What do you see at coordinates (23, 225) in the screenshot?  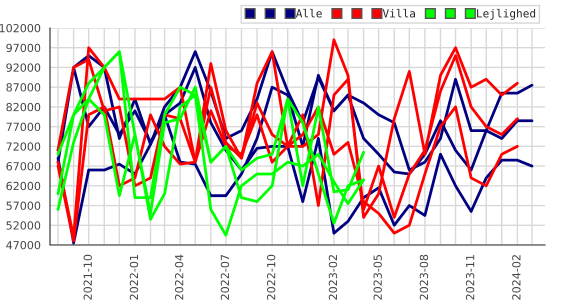 I see `y-tick-label: 52000` at bounding box center [23, 225].